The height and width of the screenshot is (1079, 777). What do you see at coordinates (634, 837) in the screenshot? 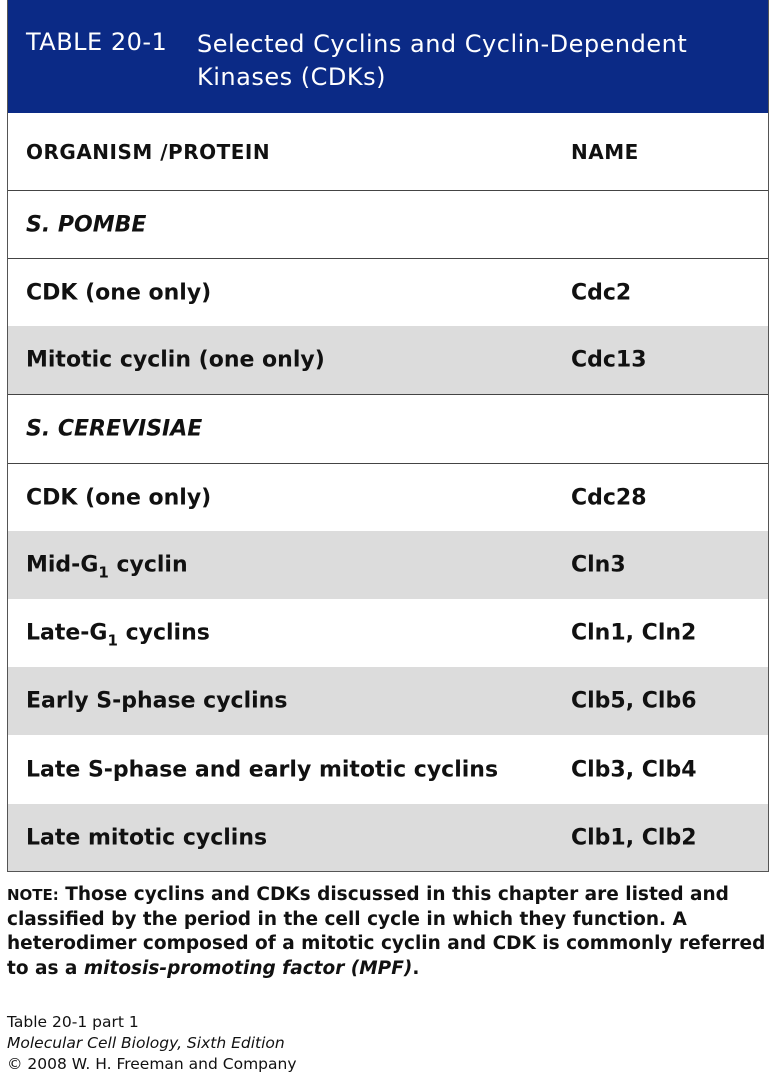
I see `name-cell: Clb1, Clb2` at bounding box center [634, 837].